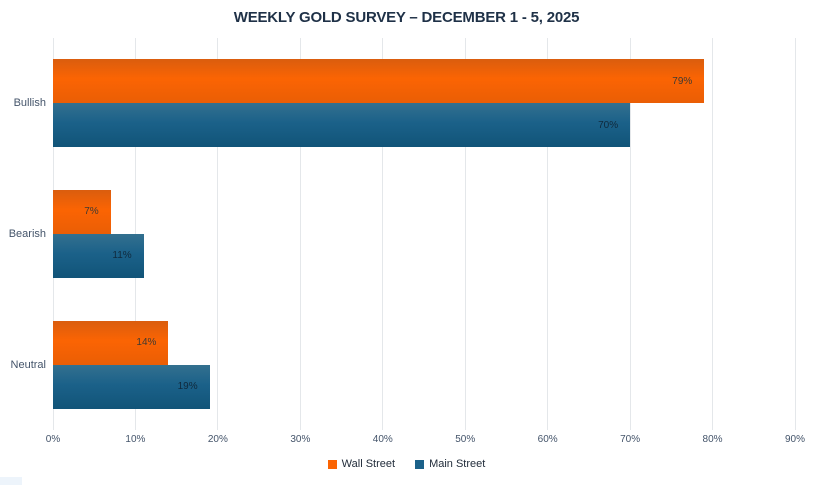 This screenshot has height=485, width=813. Describe the element at coordinates (547, 439) in the screenshot. I see `x-tick-label: 60%` at that location.